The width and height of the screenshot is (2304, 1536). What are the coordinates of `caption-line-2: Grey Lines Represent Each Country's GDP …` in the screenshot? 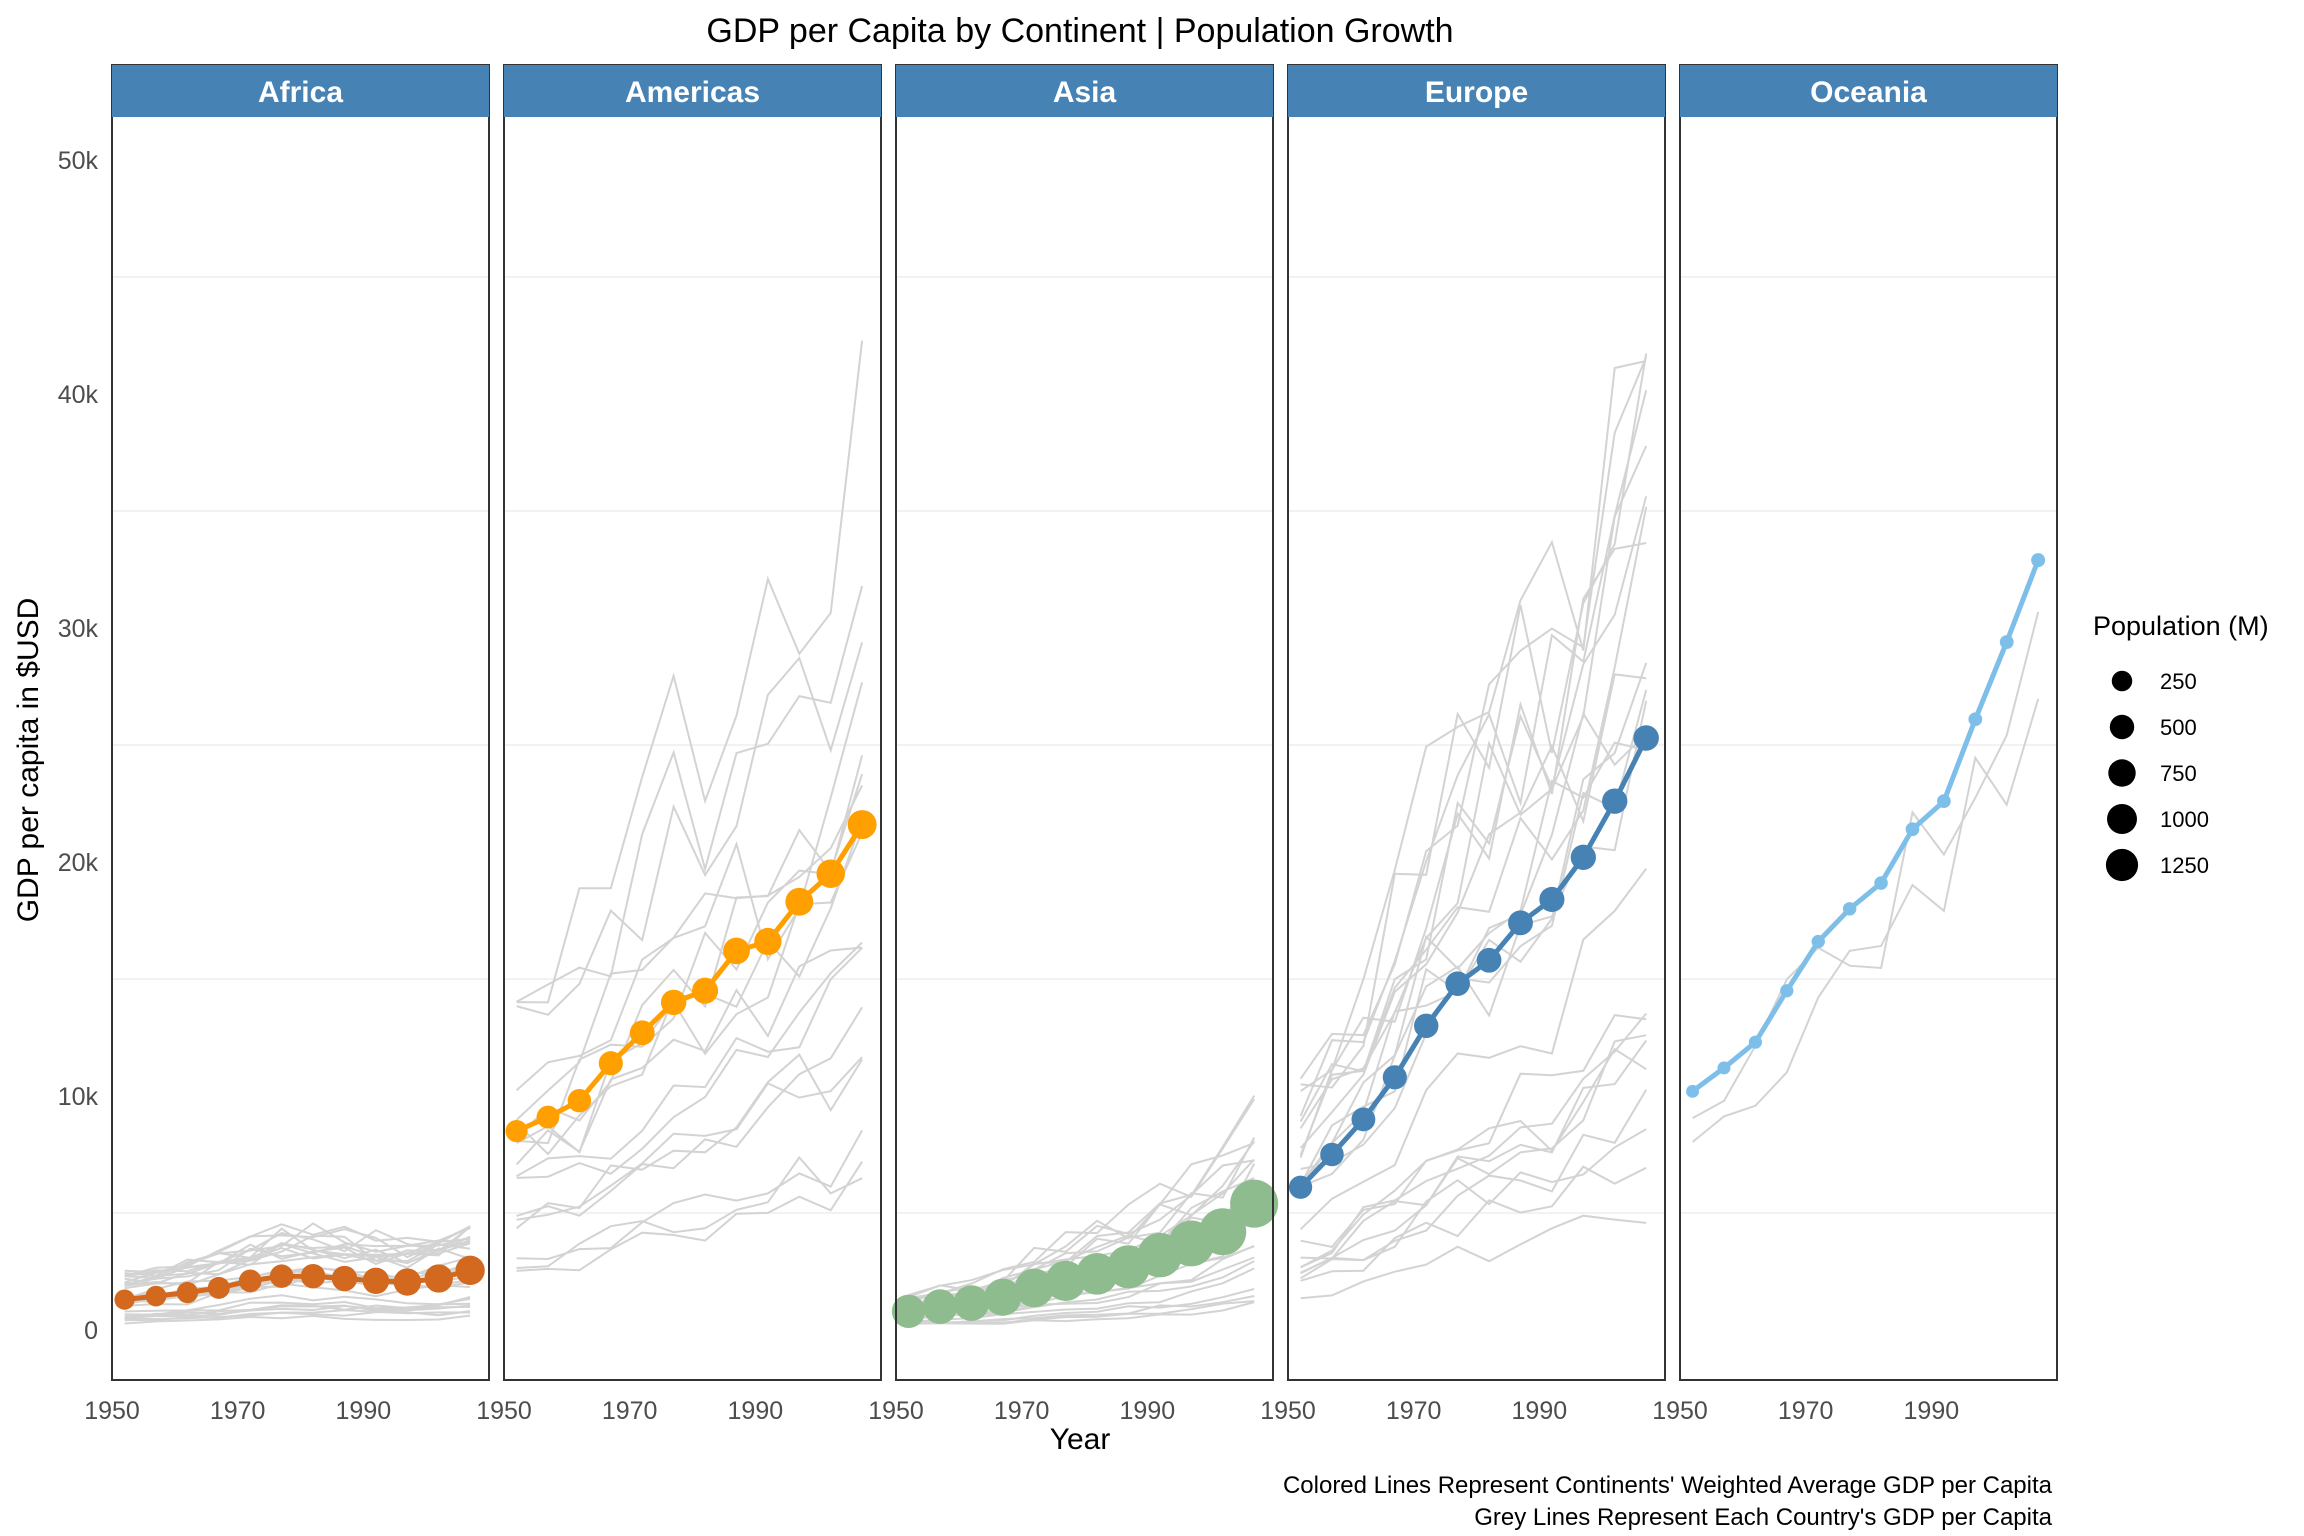 It's located at (1763, 1517).